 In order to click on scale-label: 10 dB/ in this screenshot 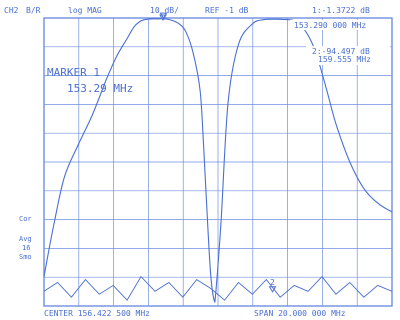, I will do `click(164, 10)`.